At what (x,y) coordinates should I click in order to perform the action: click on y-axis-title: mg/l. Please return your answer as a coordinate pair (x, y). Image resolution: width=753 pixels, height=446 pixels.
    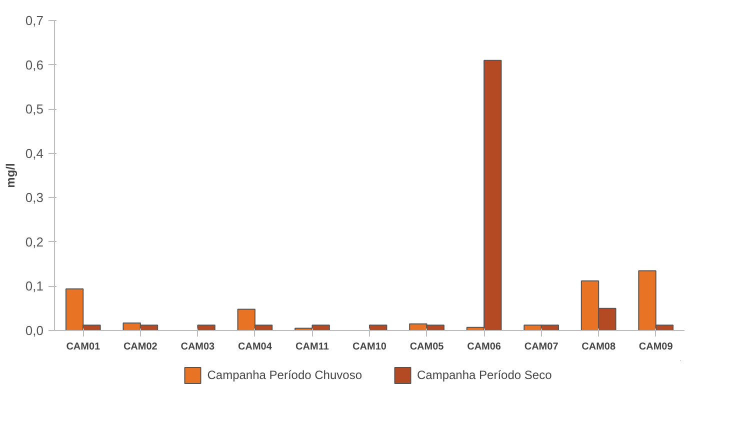
    Looking at the image, I should click on (10, 175).